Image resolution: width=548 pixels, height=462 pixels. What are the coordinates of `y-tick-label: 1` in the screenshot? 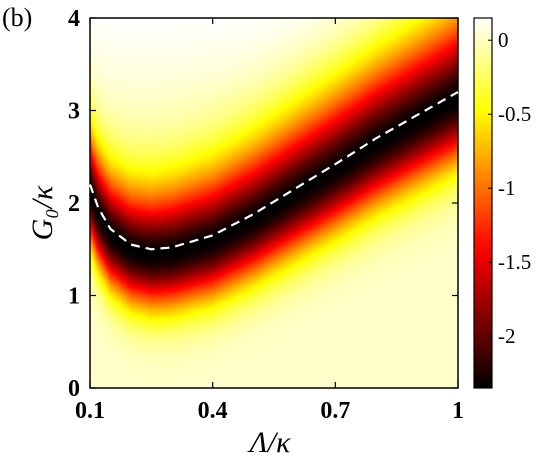 It's located at (74, 297).